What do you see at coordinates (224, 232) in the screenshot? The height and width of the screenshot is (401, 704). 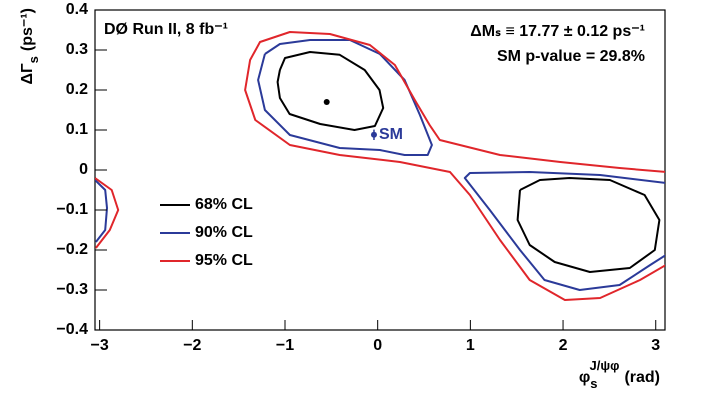 I see `legend-label: 90% CL` at bounding box center [224, 232].